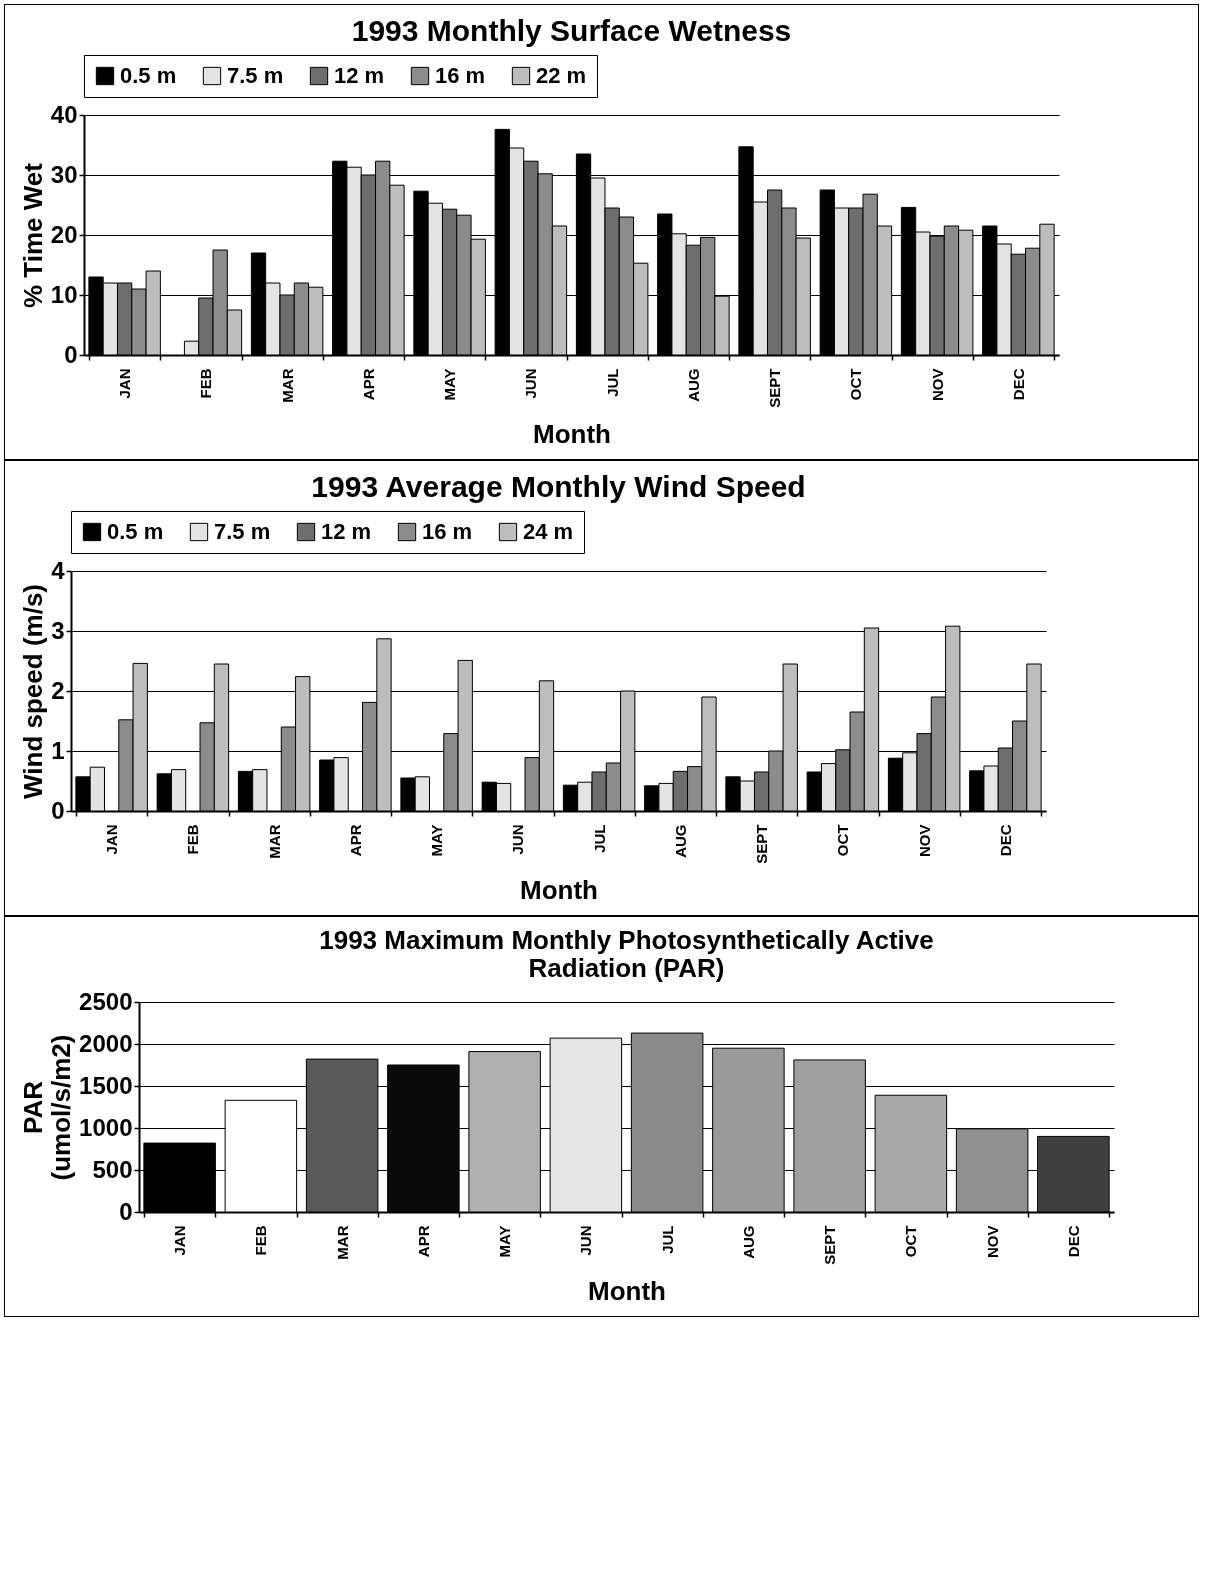 The image size is (1207, 1573). Describe the element at coordinates (561, 75) in the screenshot. I see `legend-label: 22 m` at that location.